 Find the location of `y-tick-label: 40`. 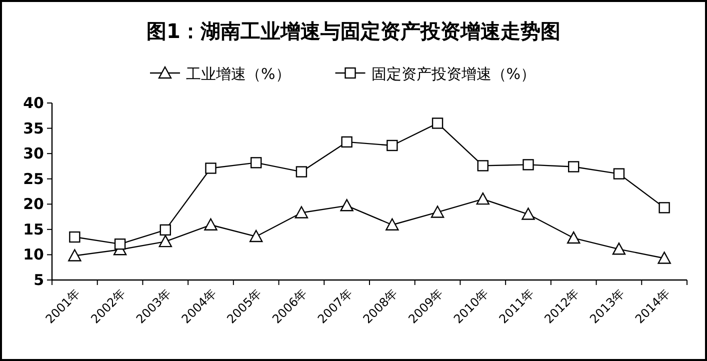

y-tick-label: 40 is located at coordinates (33, 103).